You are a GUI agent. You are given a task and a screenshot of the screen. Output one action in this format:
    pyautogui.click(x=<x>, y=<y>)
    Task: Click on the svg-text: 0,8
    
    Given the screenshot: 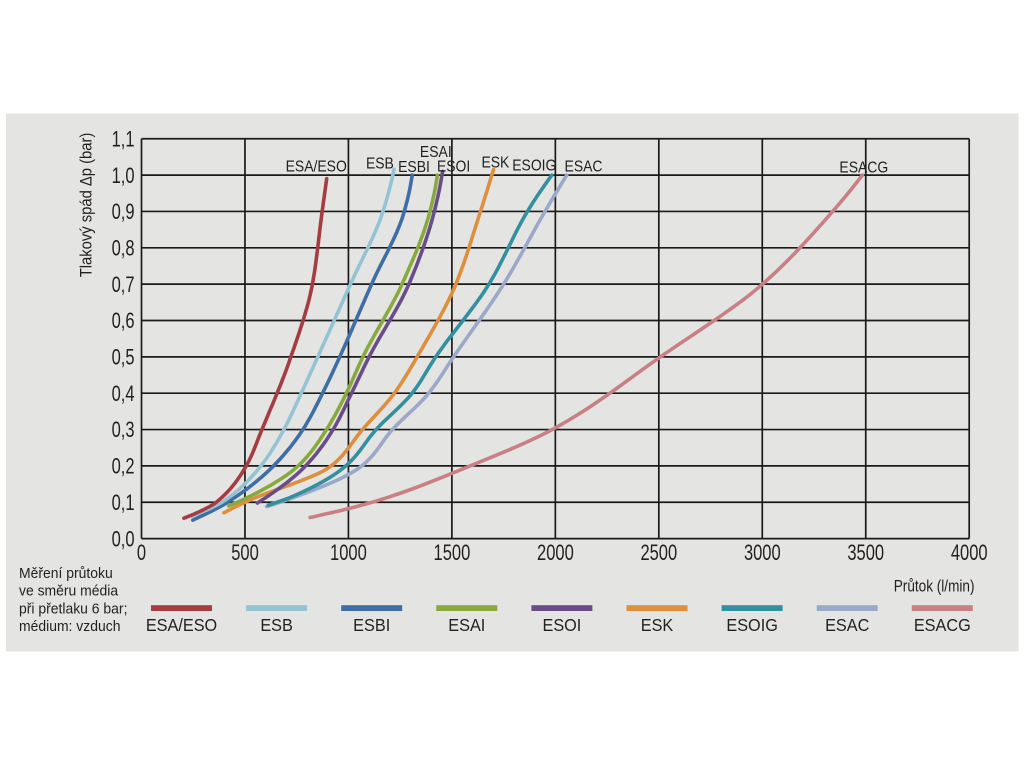 What is the action you would take?
    pyautogui.click(x=123, y=248)
    